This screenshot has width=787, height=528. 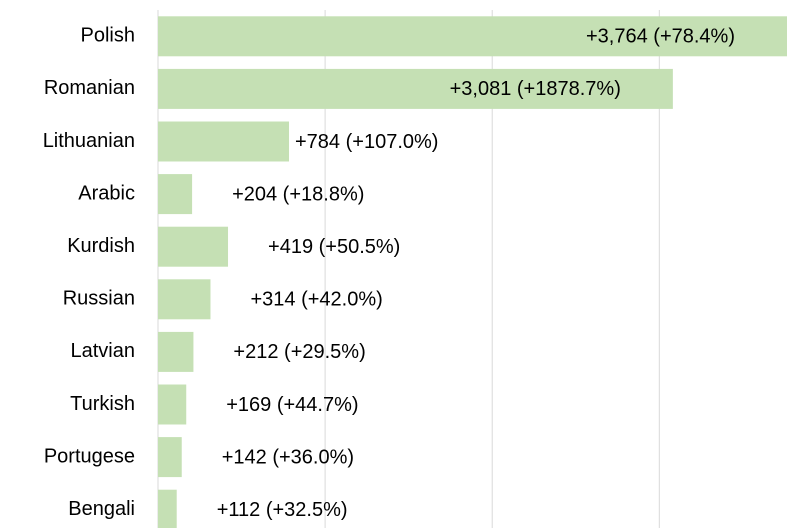 What do you see at coordinates (106, 193) in the screenshot?
I see `category-label: Arabic` at bounding box center [106, 193].